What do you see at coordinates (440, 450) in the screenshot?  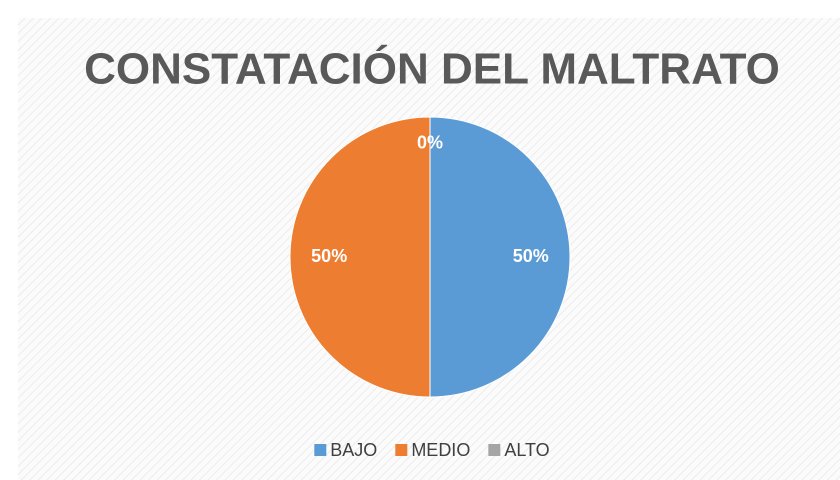 I see `legend-label: MEDIO` at bounding box center [440, 450].